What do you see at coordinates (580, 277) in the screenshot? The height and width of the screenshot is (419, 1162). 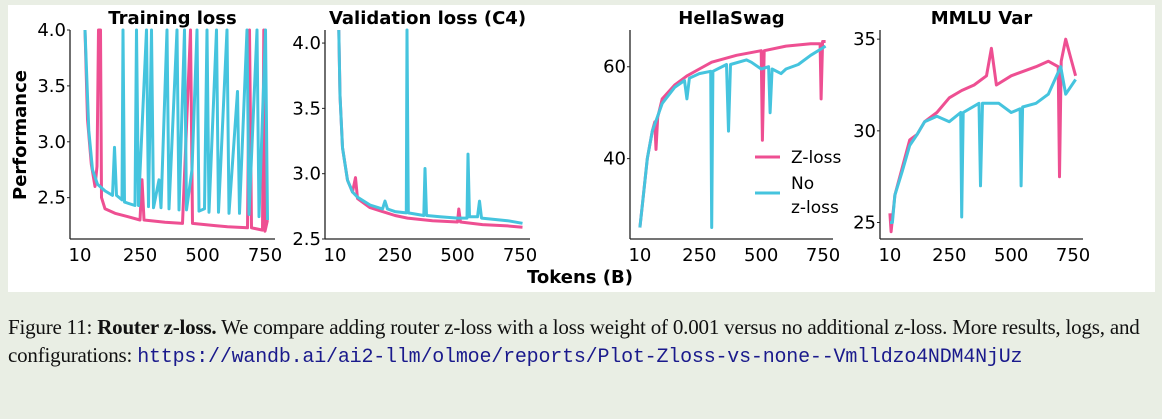 I see `x-axis-label: Tokens (B)` at bounding box center [580, 277].